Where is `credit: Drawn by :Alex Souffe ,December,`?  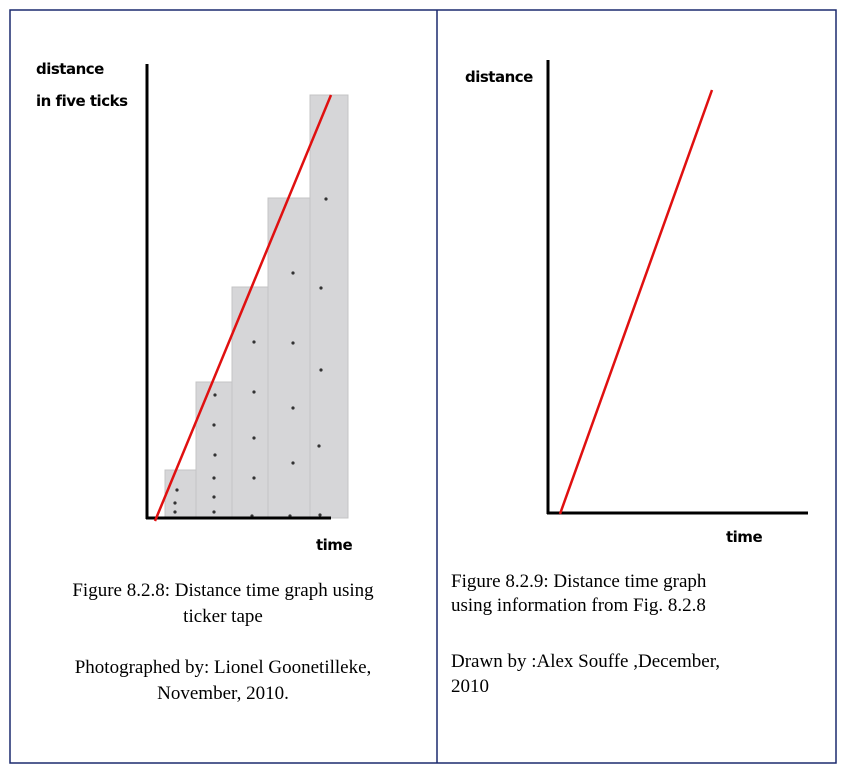 credit: Drawn by :Alex Souffe ,December, is located at coordinates (585, 661).